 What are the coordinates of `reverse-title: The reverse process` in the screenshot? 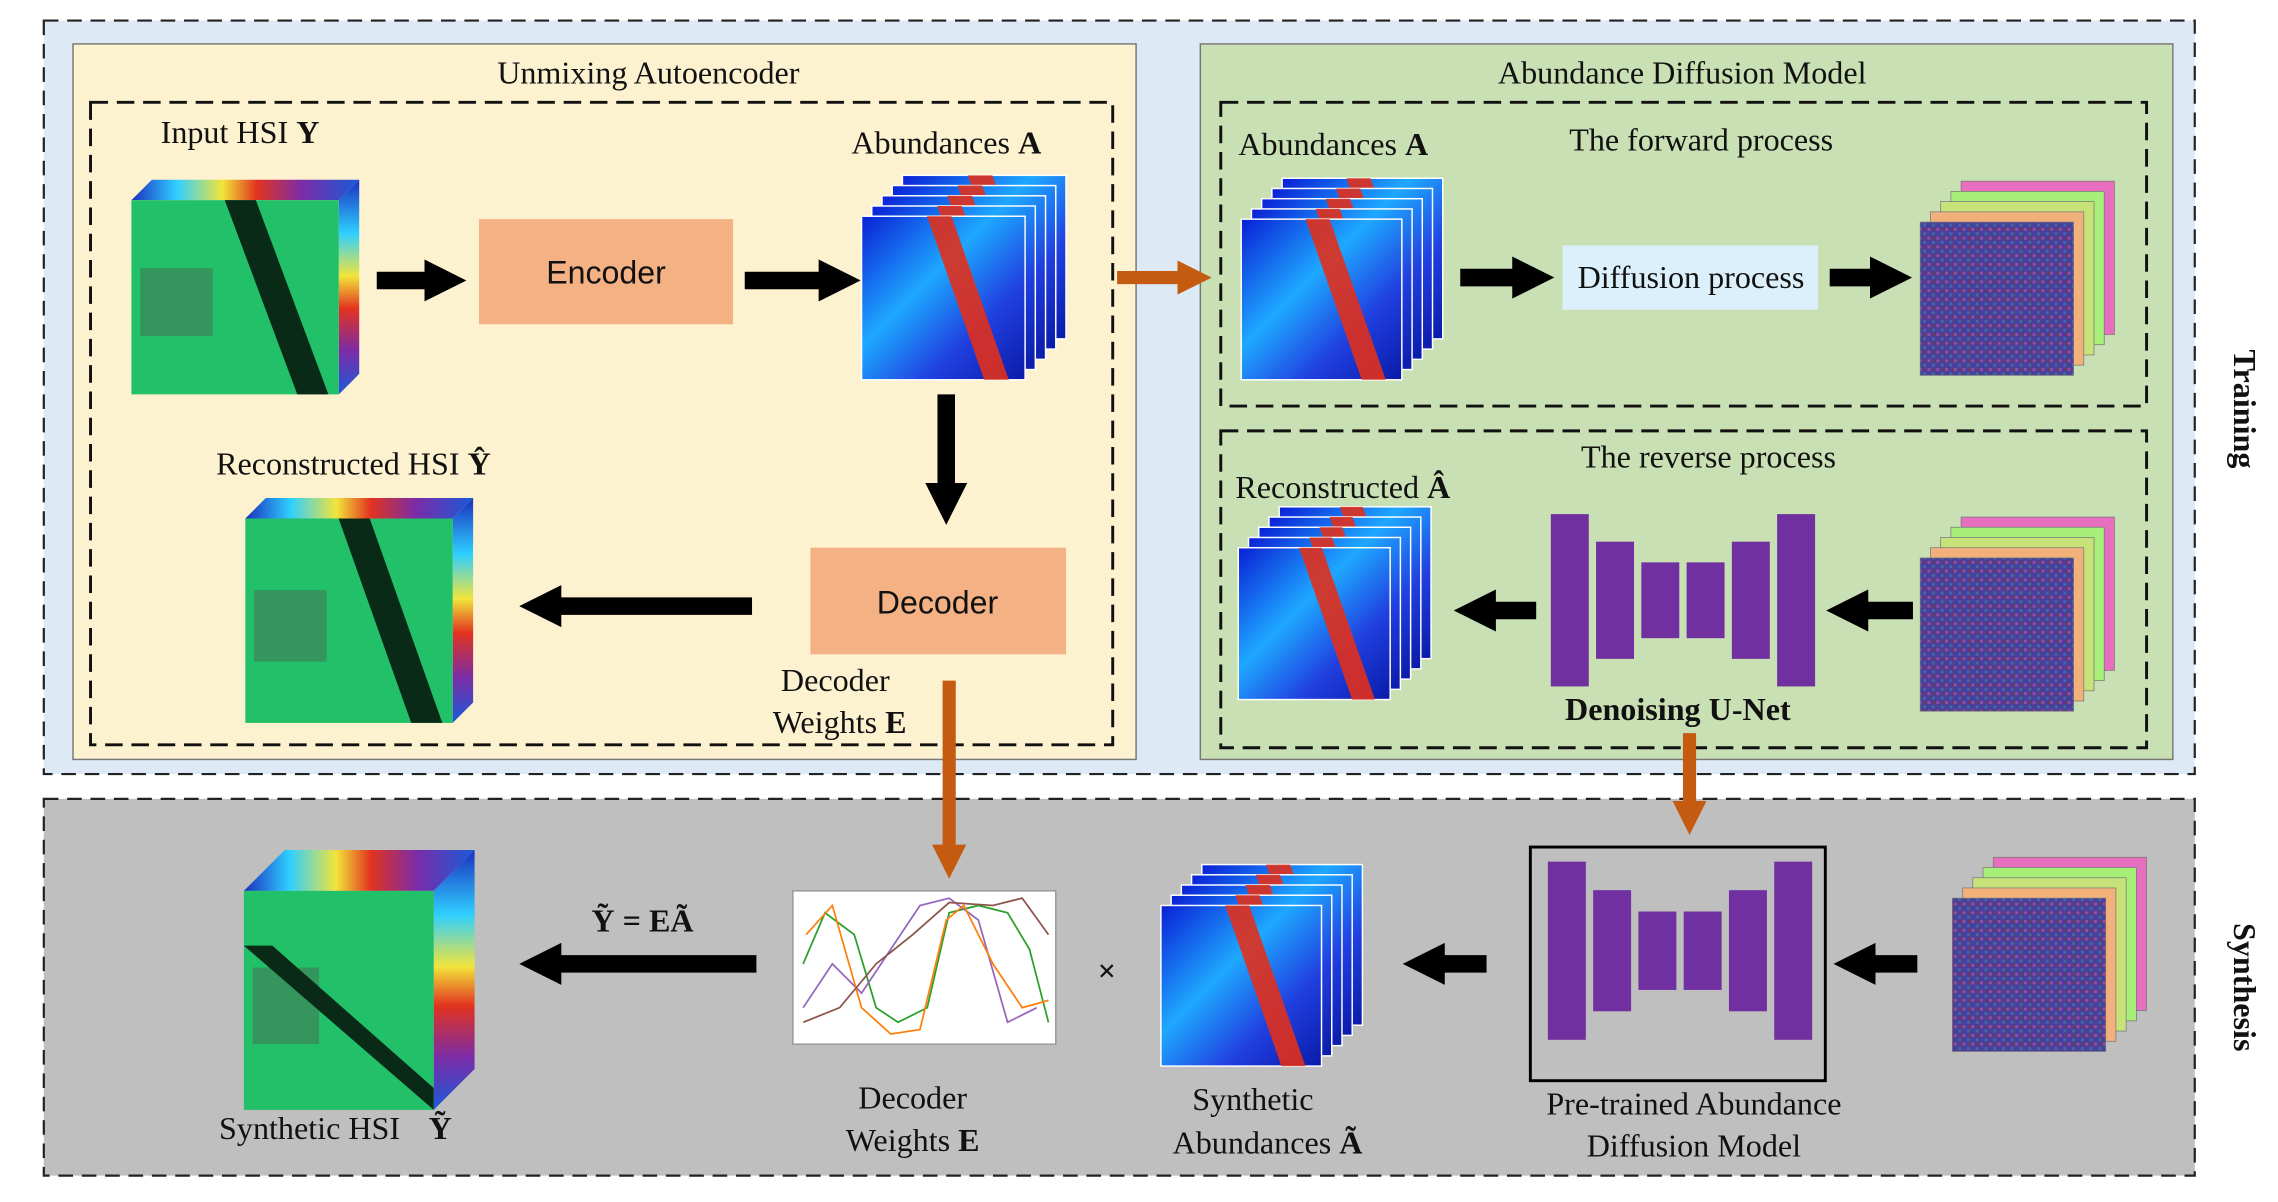 It's located at (1708, 456).